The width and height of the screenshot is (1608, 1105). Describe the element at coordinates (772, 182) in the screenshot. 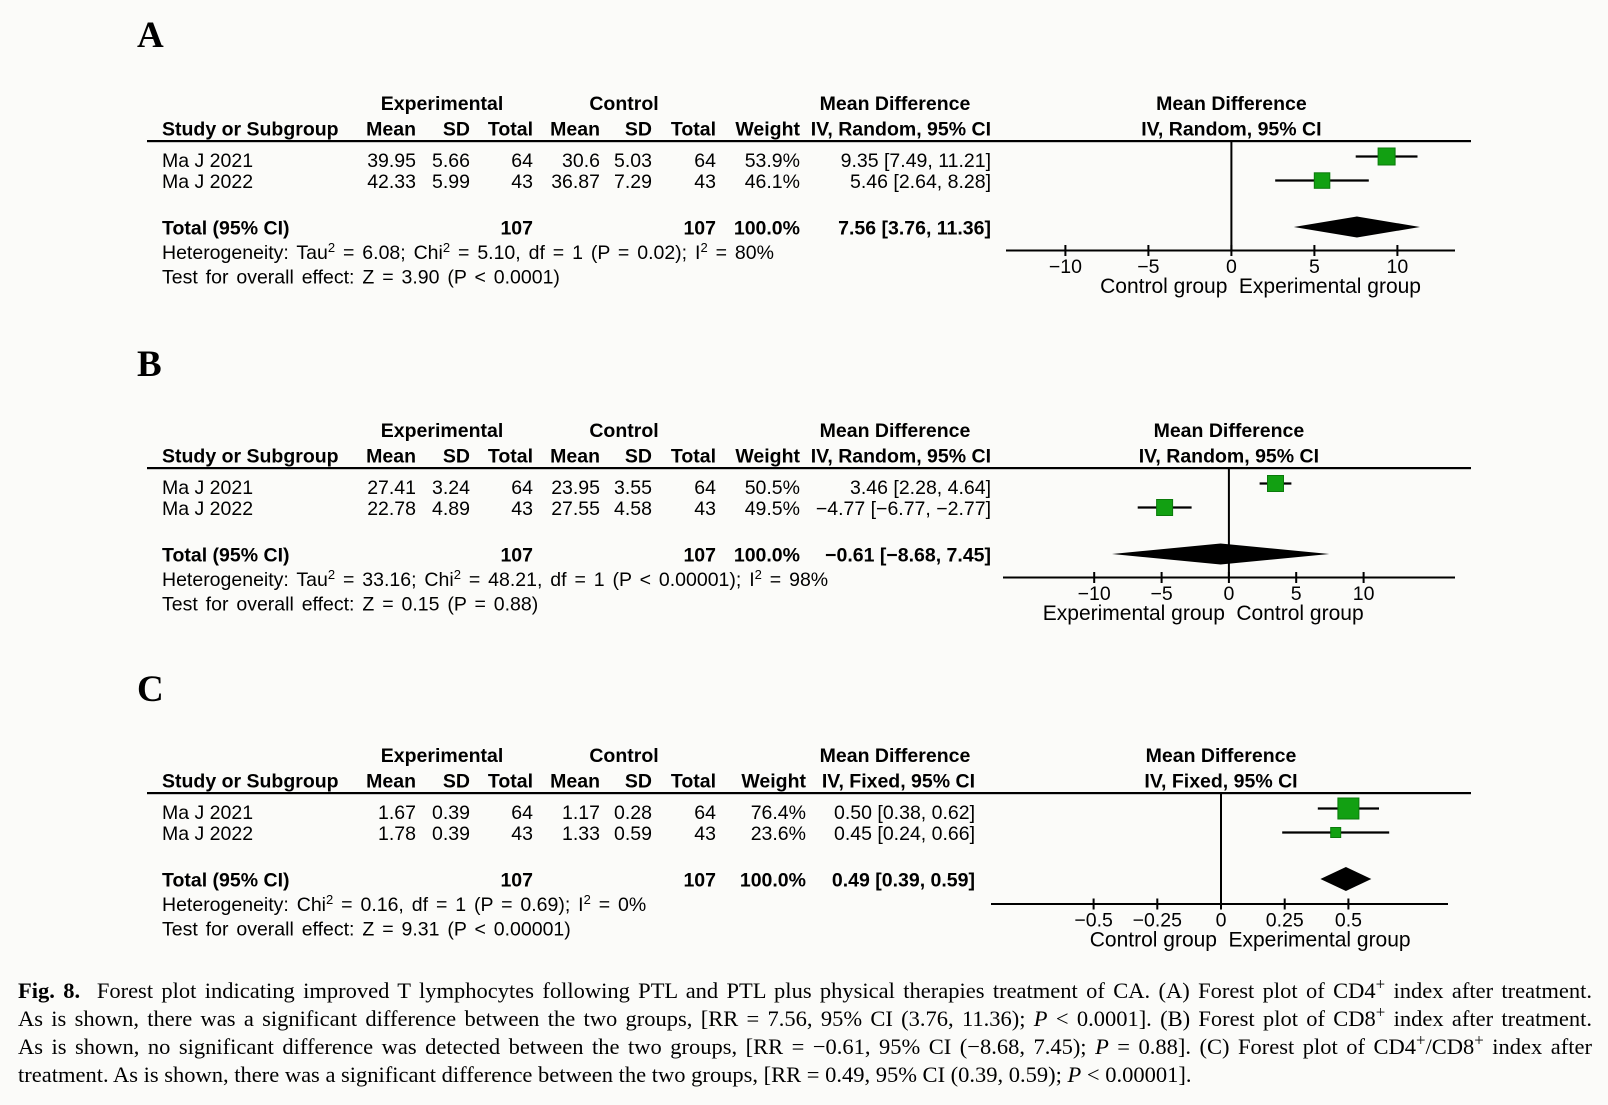

I see `svg-text: 46.1%` at that location.